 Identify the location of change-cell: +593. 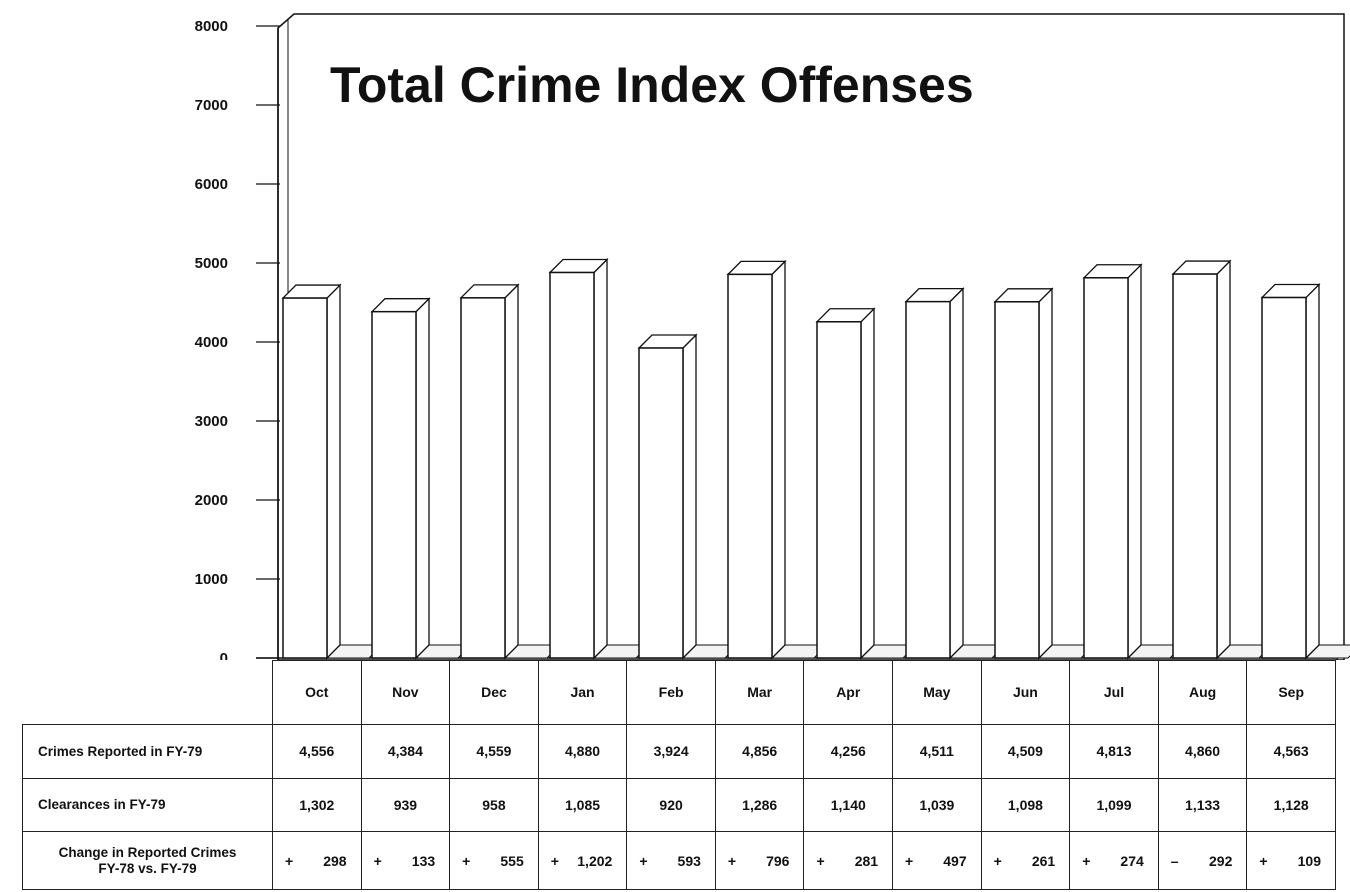
(671, 860).